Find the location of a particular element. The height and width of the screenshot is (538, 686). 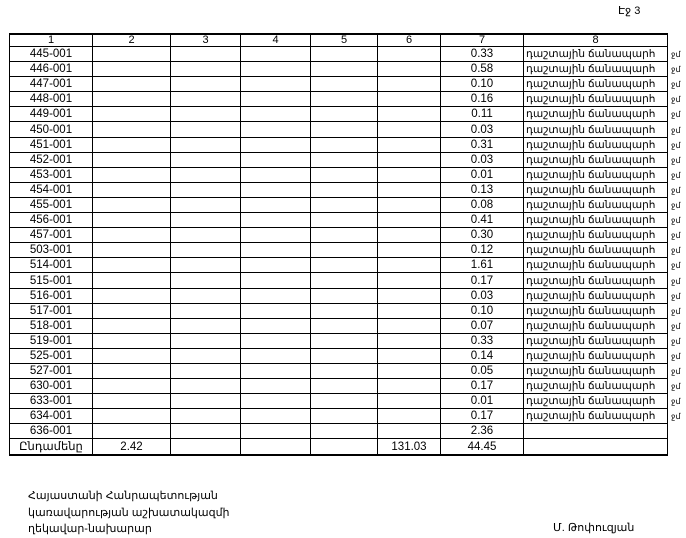

table-row: 453-001 0.01 դաշտային ճանապարհ is located at coordinates (338, 174).